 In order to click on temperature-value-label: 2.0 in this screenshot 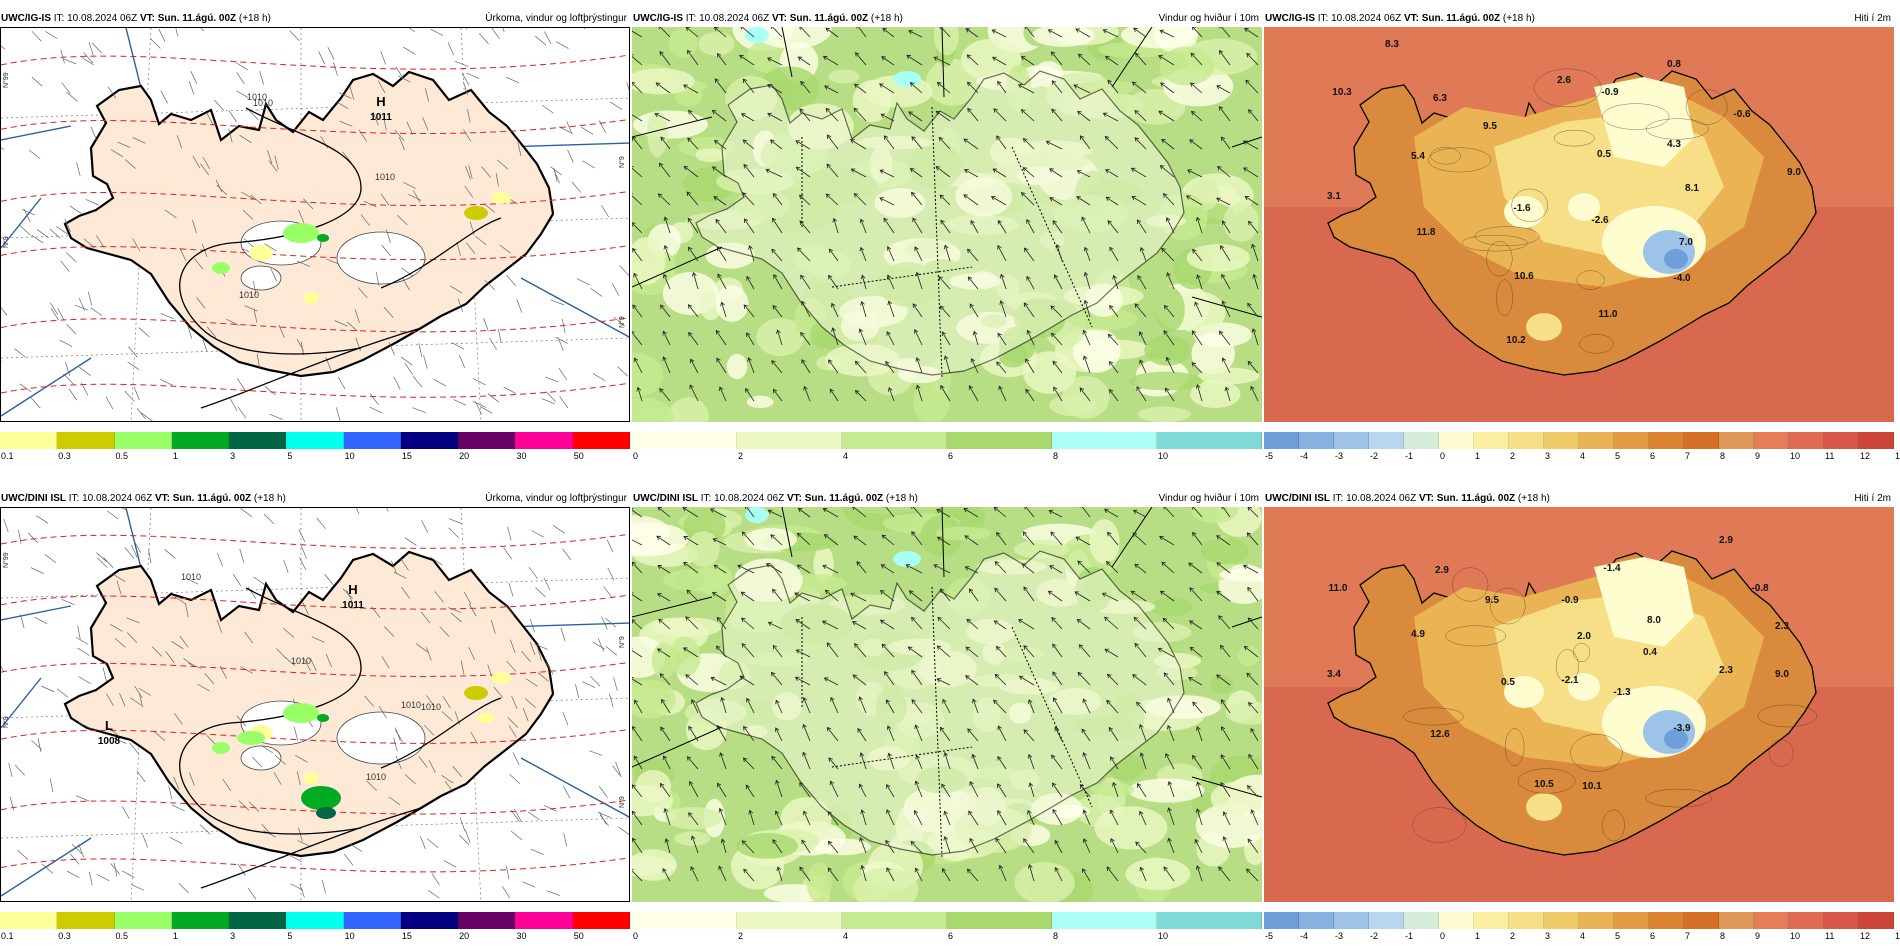, I will do `click(1584, 636)`.